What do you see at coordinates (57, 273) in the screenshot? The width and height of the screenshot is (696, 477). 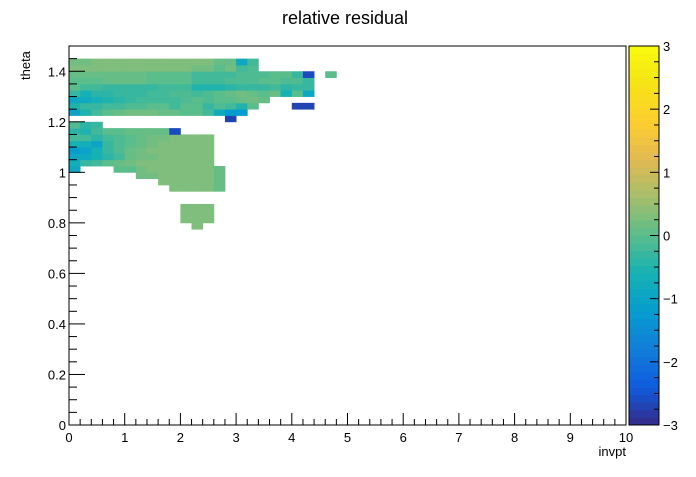 I see `y-tick-label: 0.6` at bounding box center [57, 273].